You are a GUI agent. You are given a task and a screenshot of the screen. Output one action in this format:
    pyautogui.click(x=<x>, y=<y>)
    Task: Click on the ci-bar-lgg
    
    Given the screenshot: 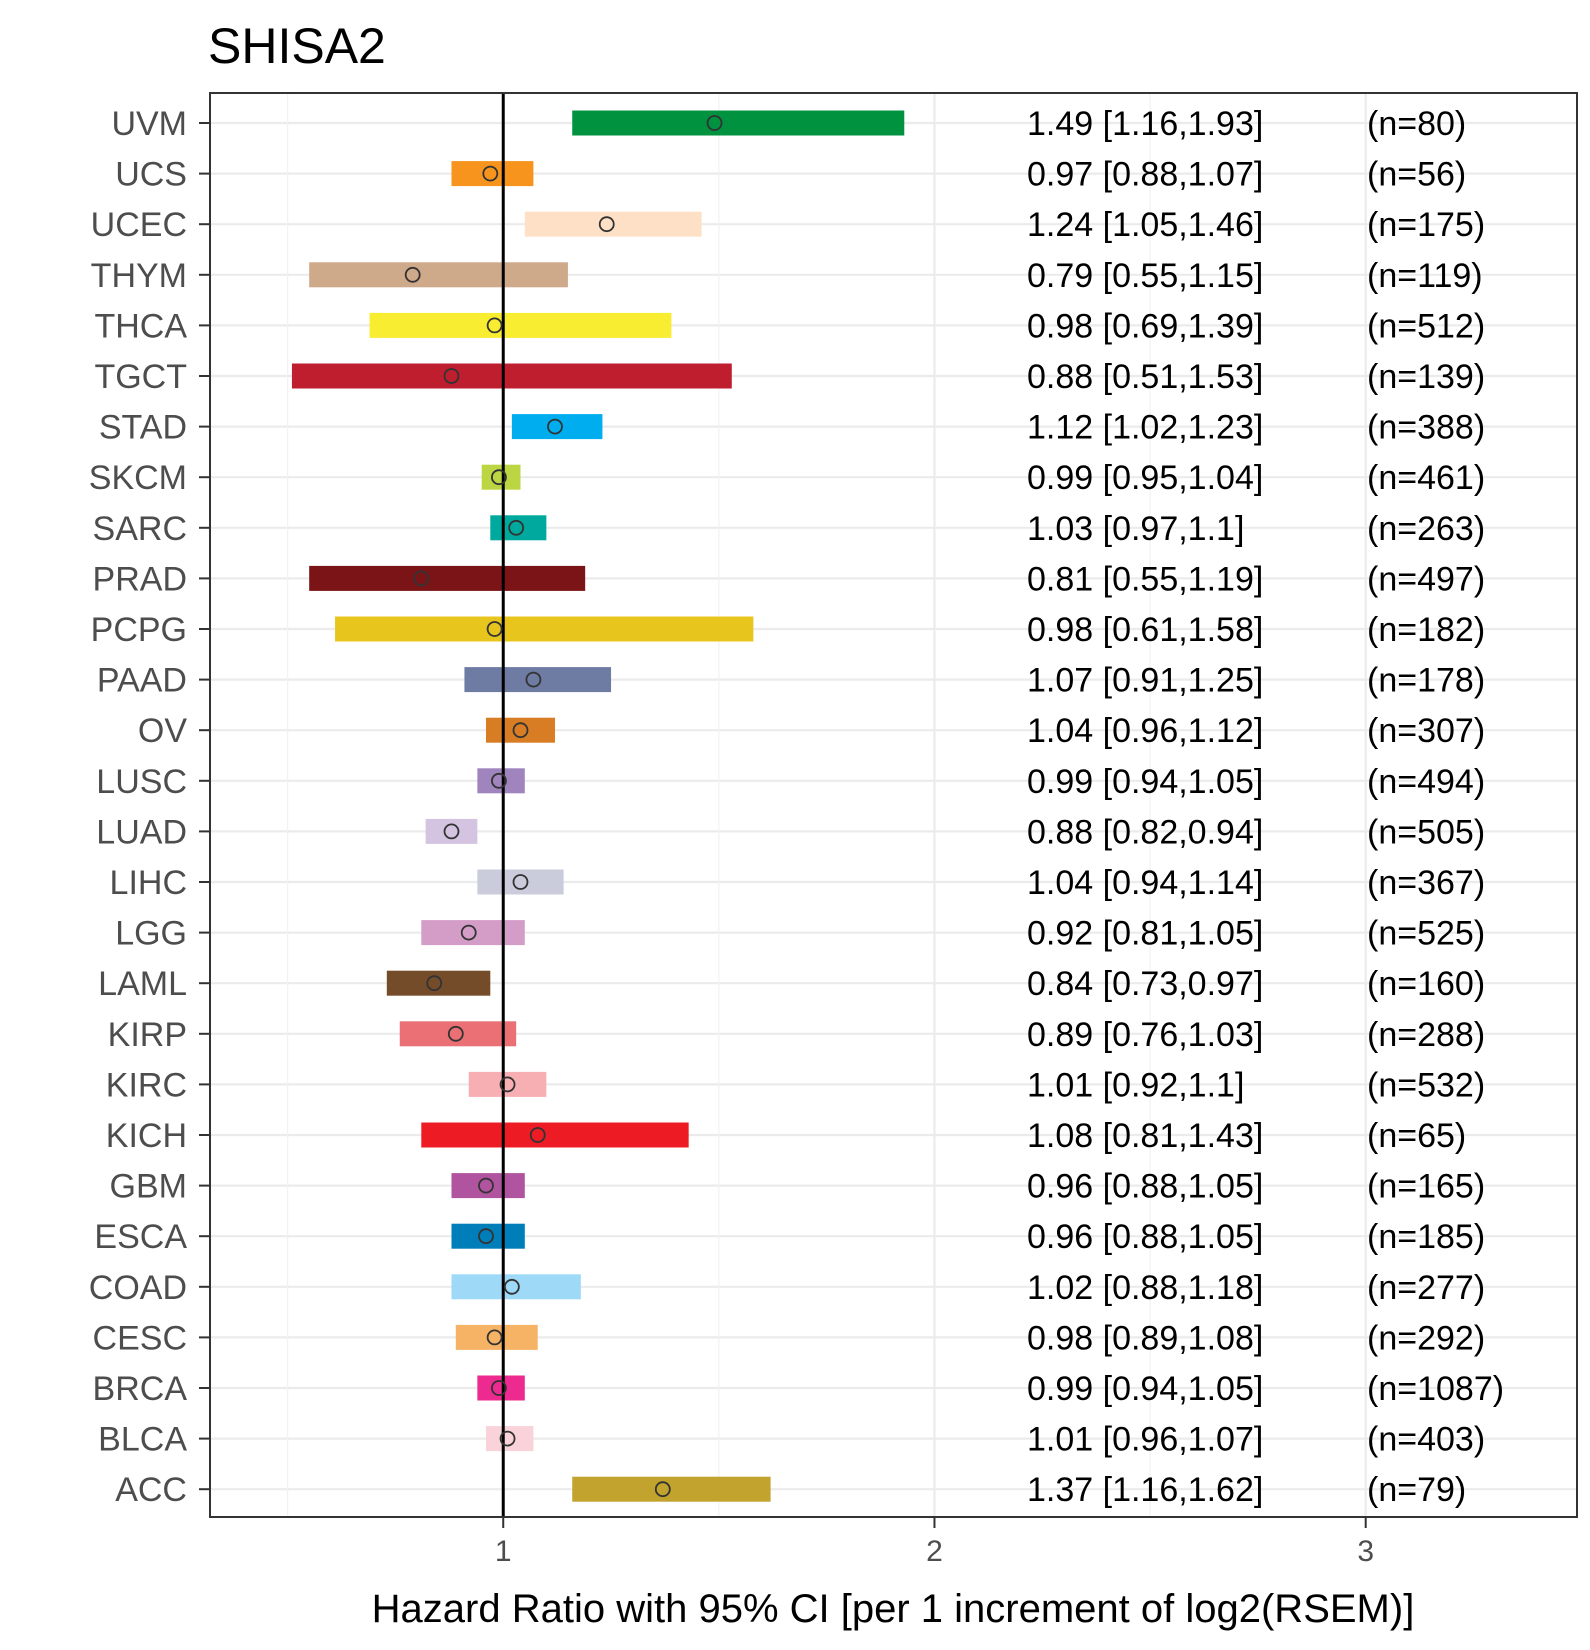 What is the action you would take?
    pyautogui.click(x=473, y=933)
    